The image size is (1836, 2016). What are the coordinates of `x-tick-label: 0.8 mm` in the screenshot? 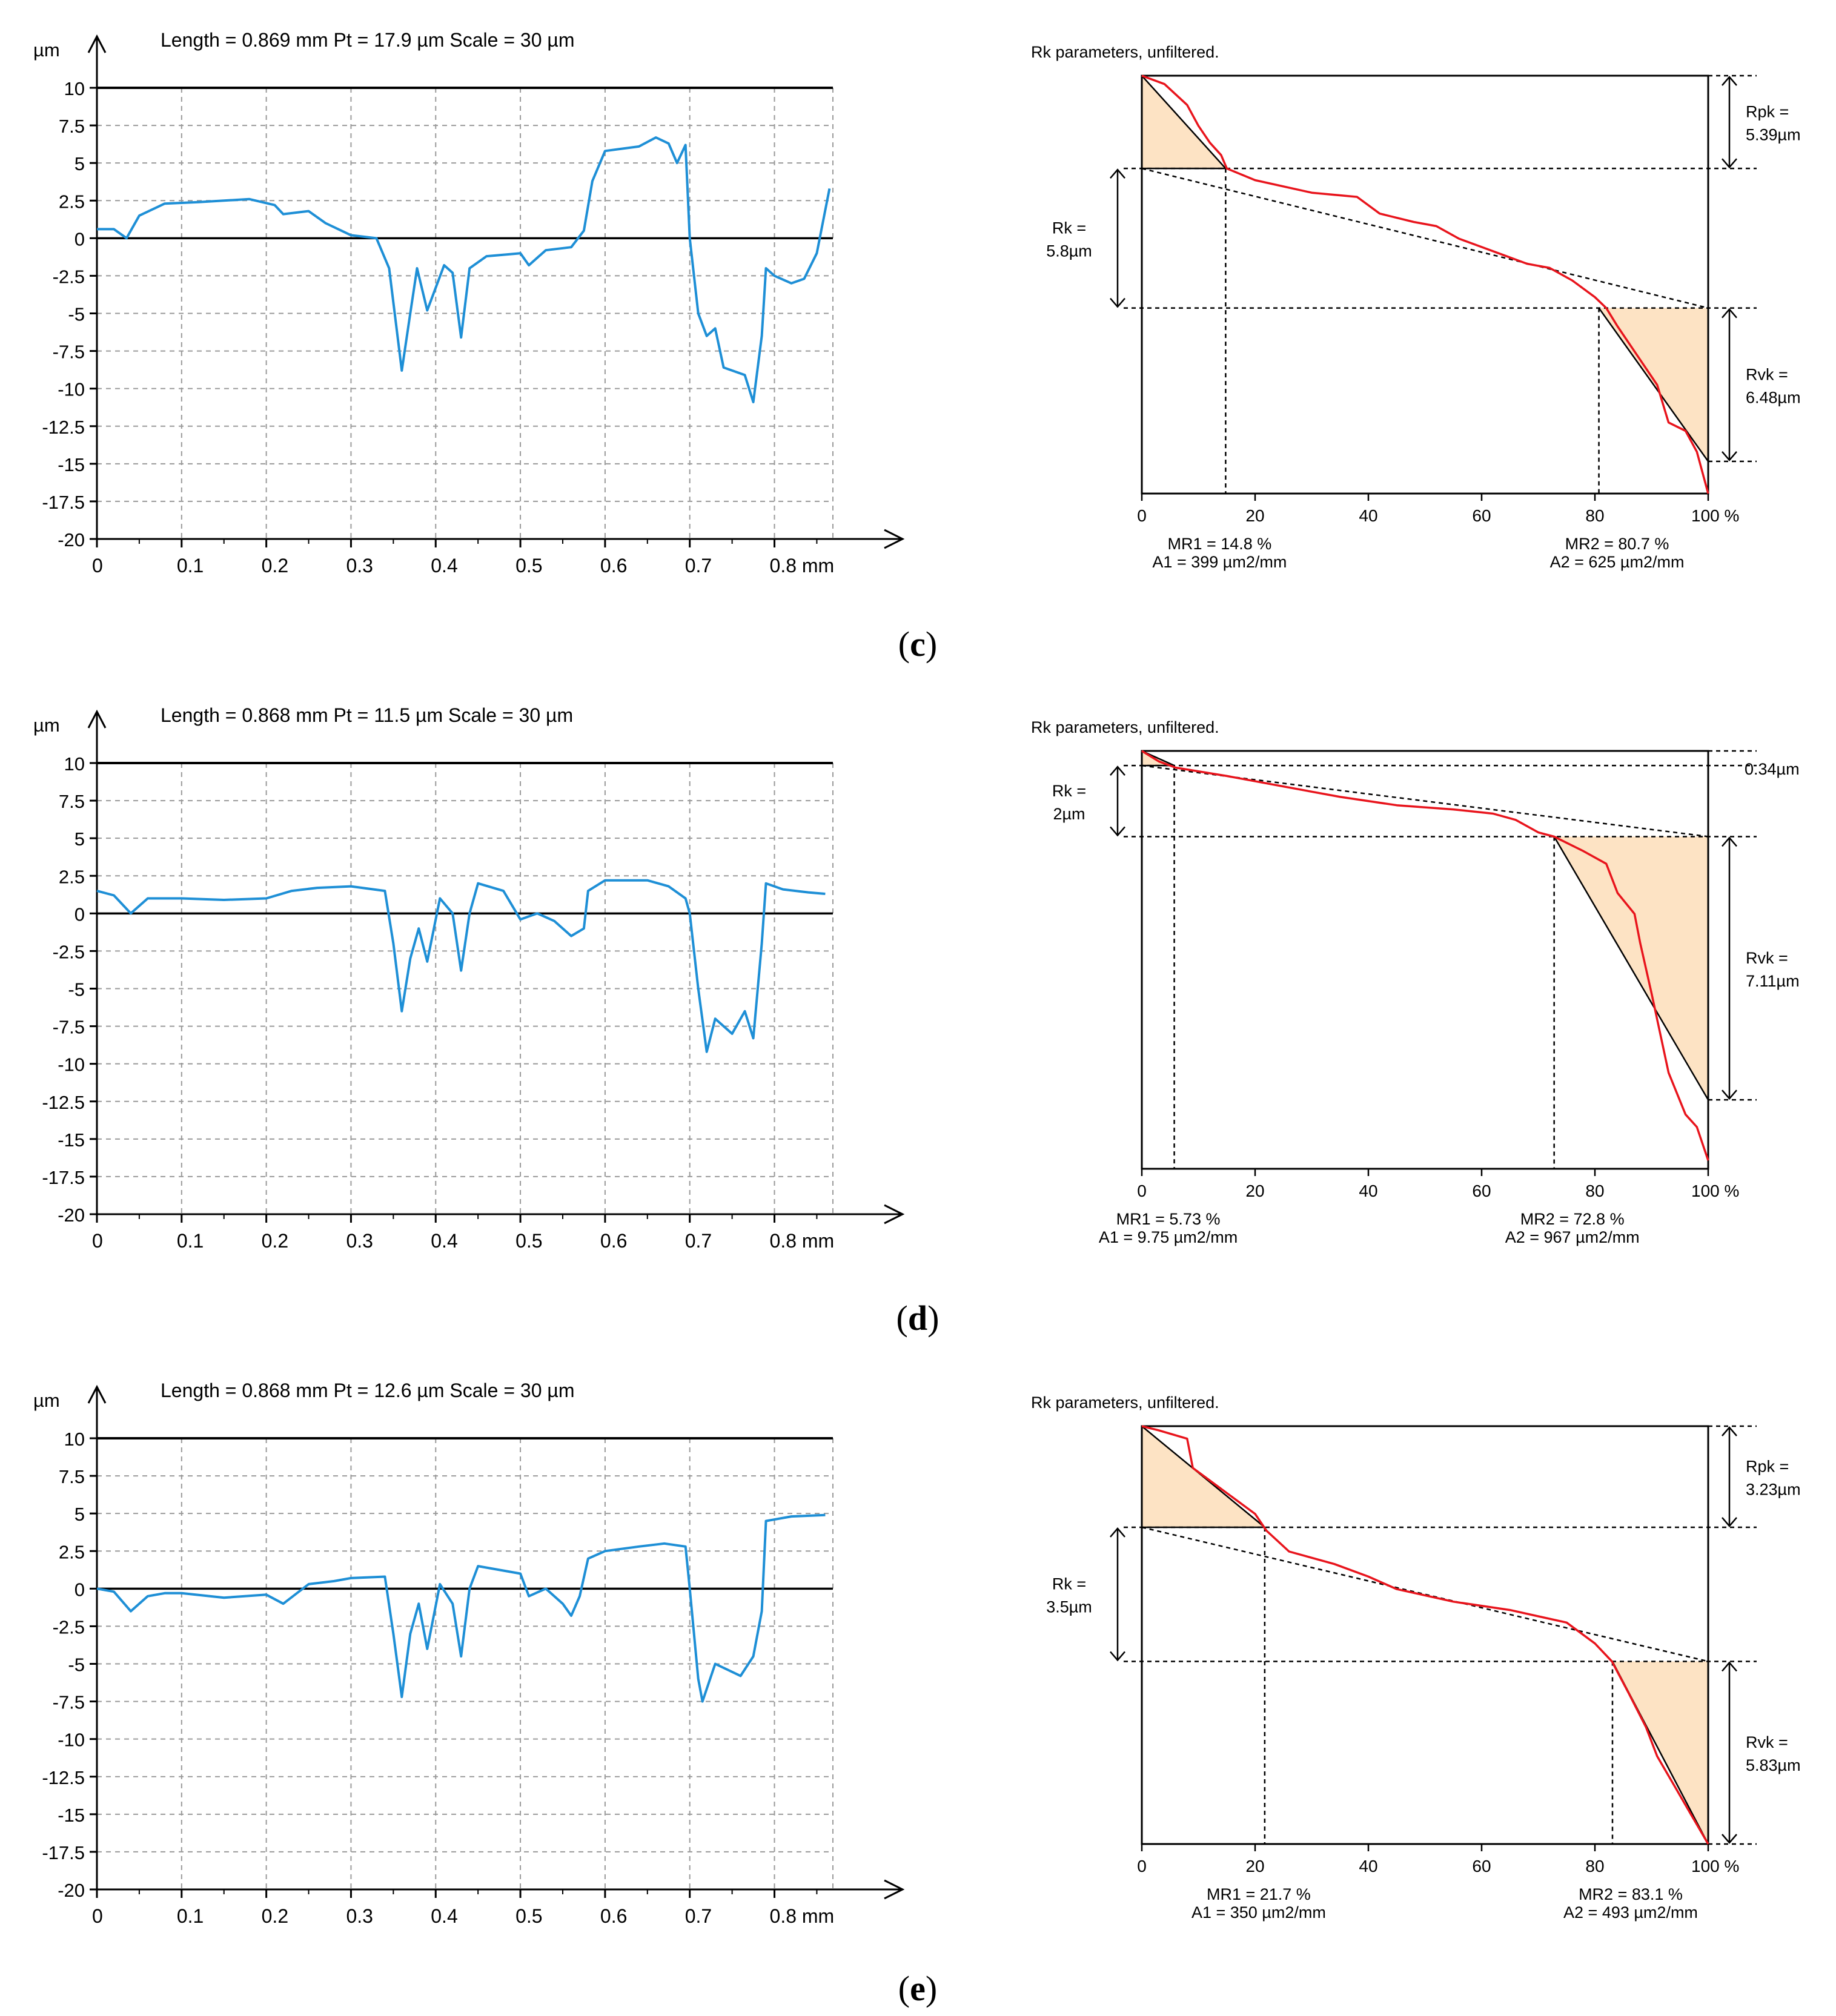 It's located at (803, 566).